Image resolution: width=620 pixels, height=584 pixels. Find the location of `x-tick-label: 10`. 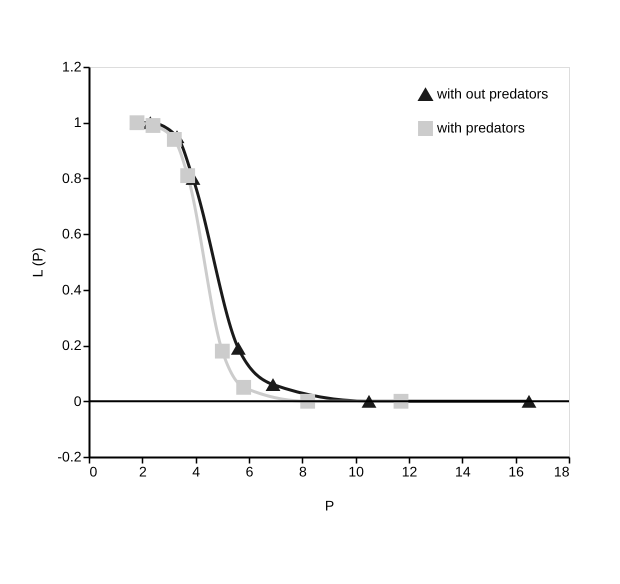

x-tick-label: 10 is located at coordinates (356, 472).